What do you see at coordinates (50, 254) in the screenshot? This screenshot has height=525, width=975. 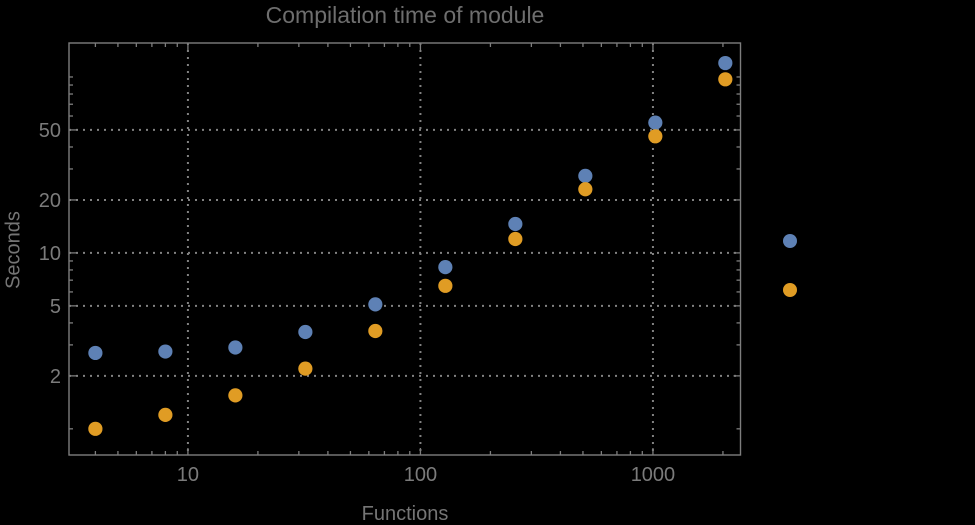 I see `y-tick-label: 10` at bounding box center [50, 254].